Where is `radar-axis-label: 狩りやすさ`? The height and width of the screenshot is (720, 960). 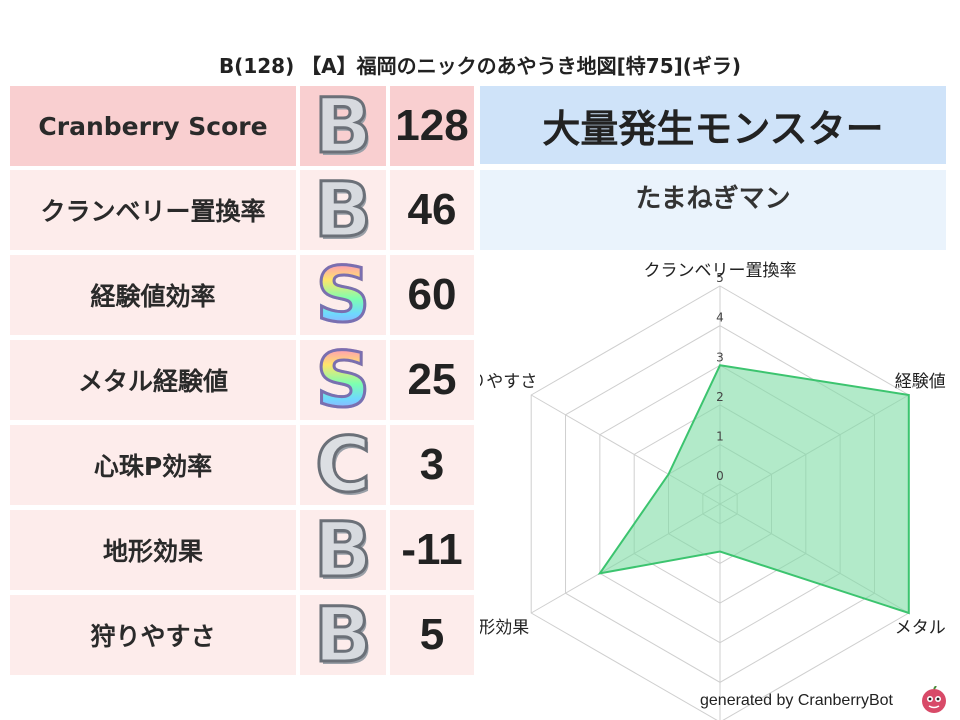
radar-axis-label: 狩りやすさ is located at coordinates (508, 382).